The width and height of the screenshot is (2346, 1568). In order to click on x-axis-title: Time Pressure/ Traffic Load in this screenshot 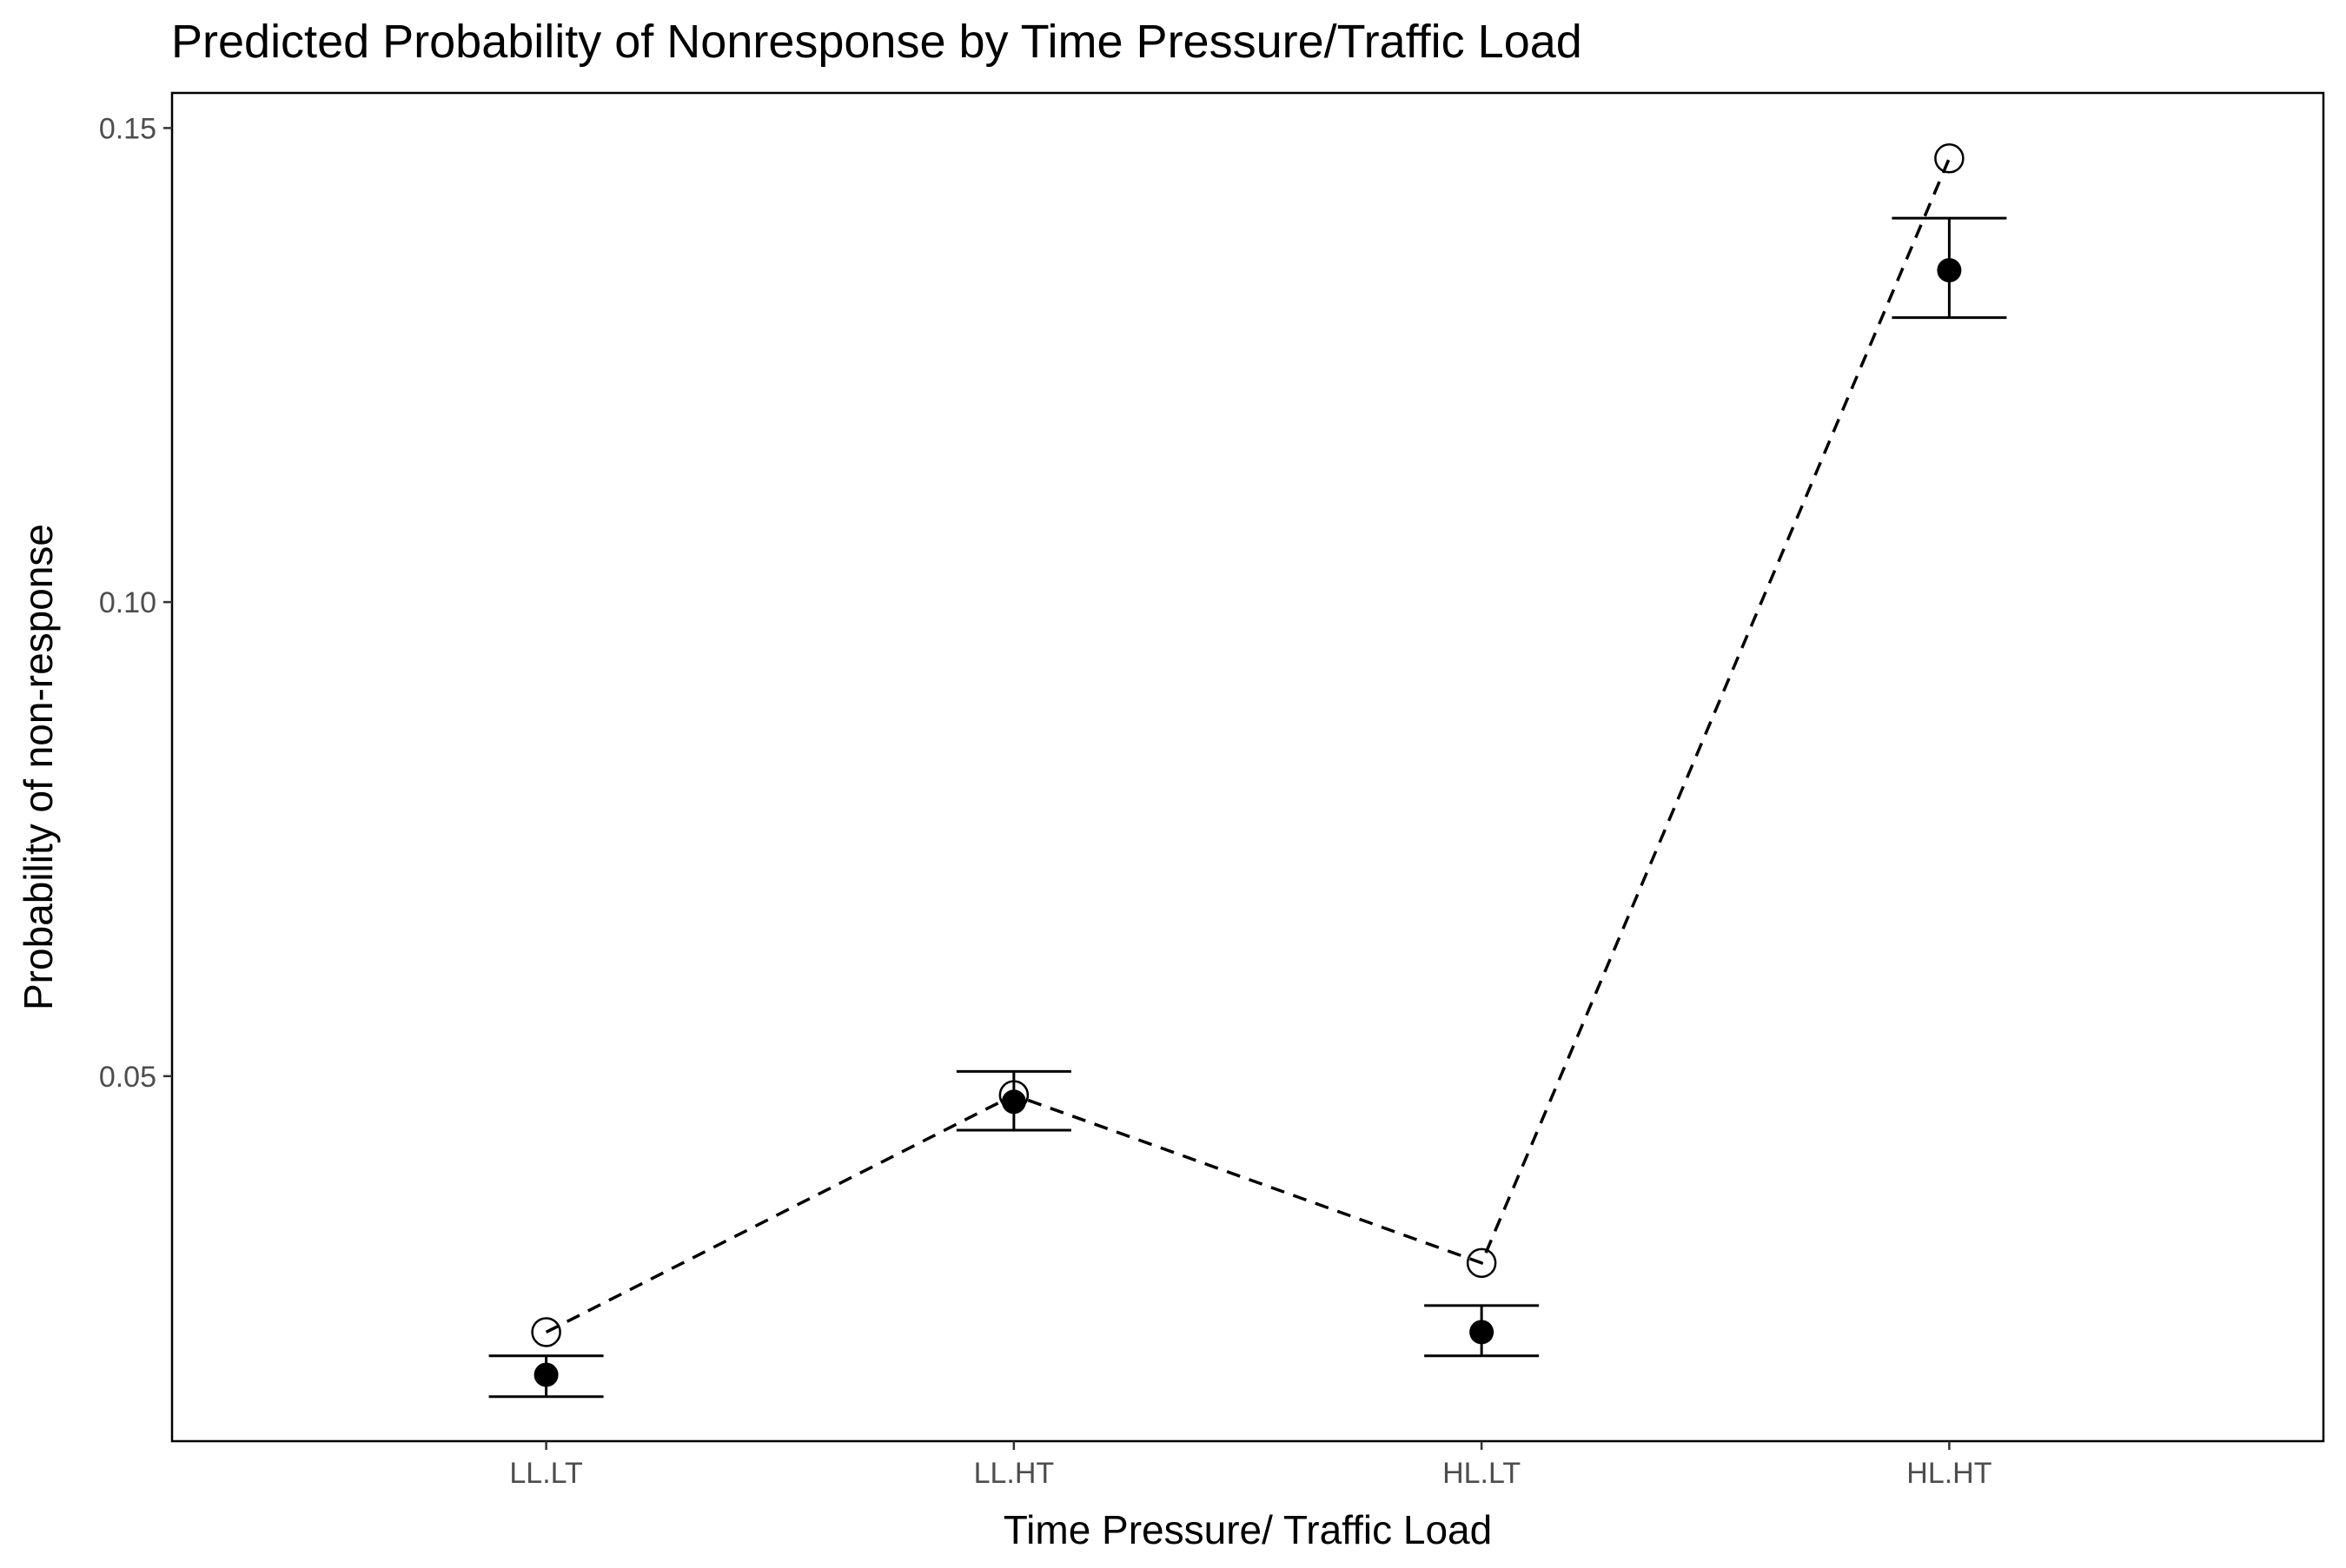, I will do `click(1248, 1529)`.